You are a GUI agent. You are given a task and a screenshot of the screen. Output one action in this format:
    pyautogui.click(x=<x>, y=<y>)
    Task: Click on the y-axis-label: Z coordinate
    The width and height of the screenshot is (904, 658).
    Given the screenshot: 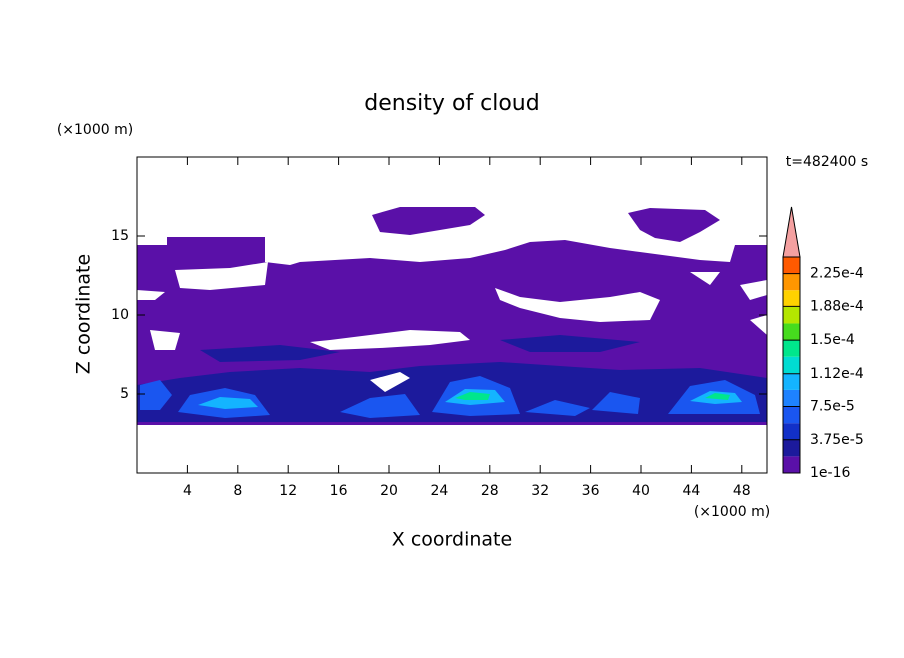 What is the action you would take?
    pyautogui.click(x=84, y=314)
    